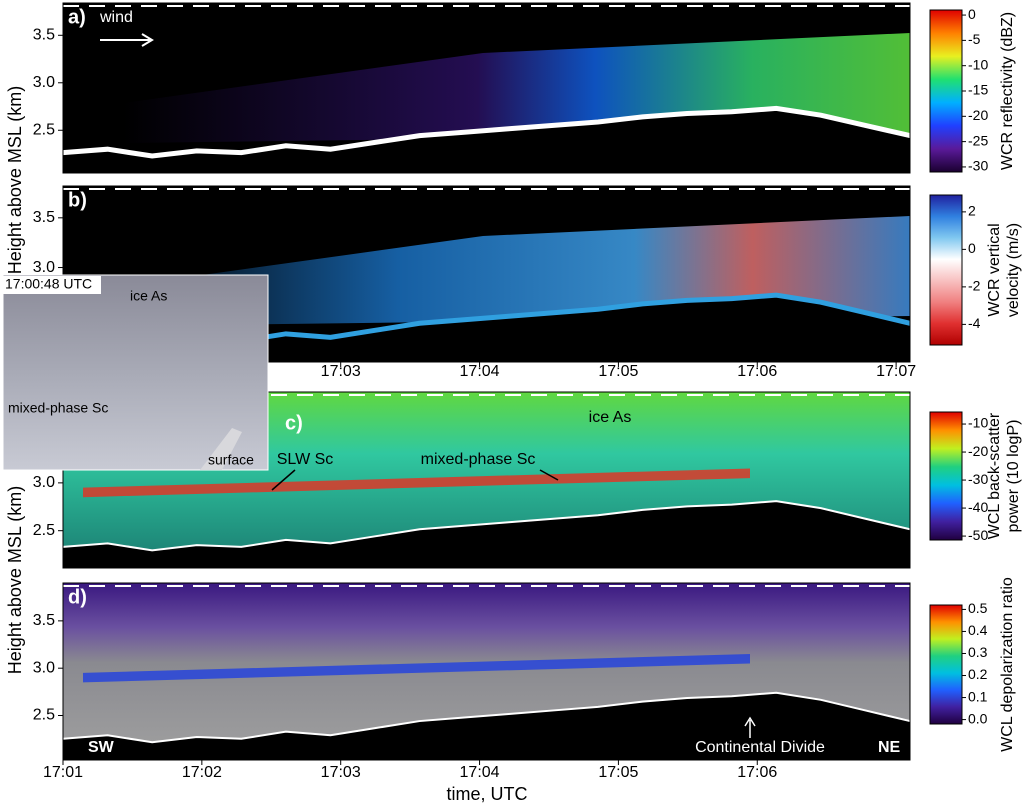 The image size is (1024, 806). What do you see at coordinates (610, 417) in the screenshot?
I see `annotation: ice As` at bounding box center [610, 417].